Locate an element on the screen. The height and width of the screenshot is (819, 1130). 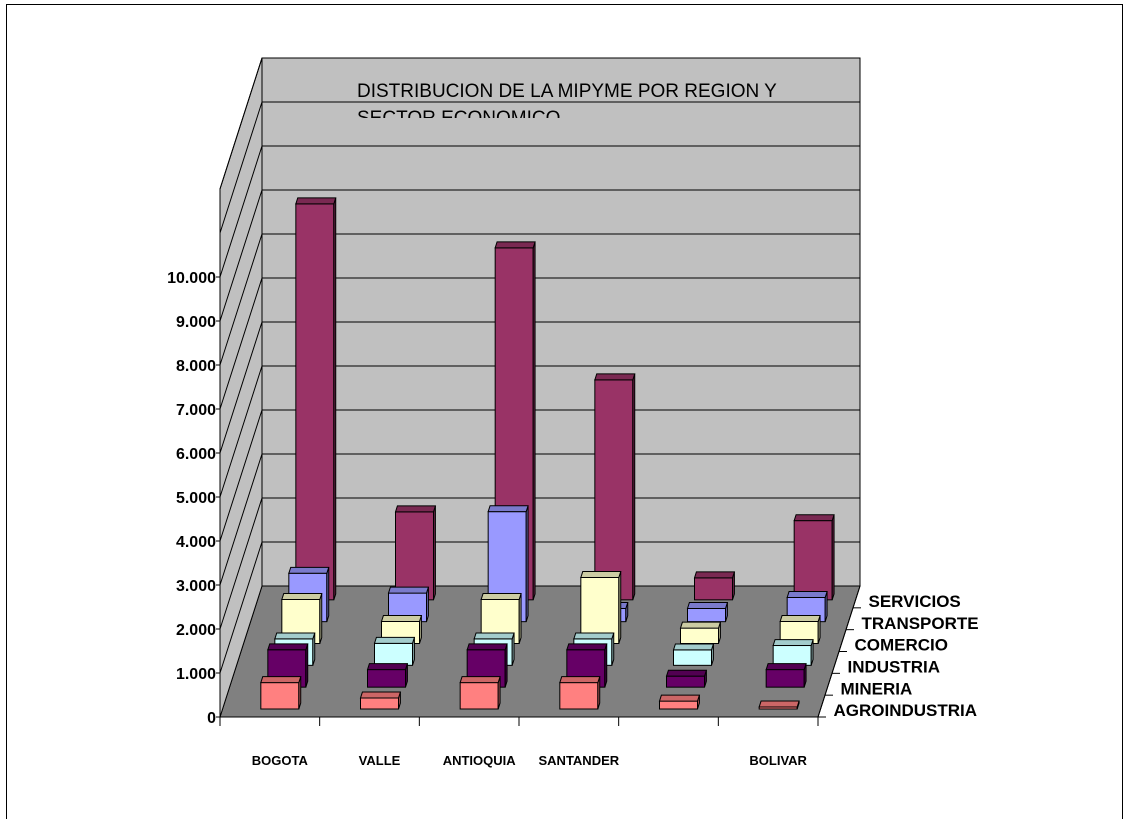
y-tick-label: 6.000 is located at coordinates (196, 454).